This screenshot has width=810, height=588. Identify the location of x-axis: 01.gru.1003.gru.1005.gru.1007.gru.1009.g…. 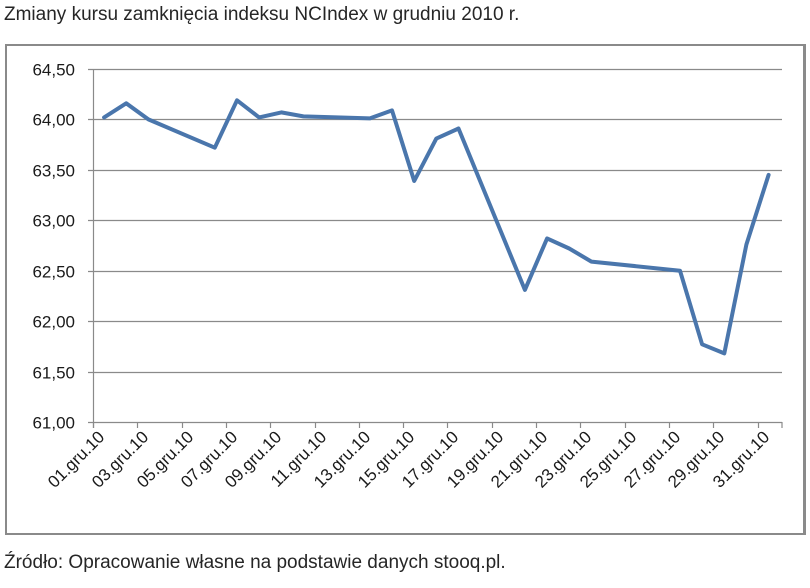
(413, 457).